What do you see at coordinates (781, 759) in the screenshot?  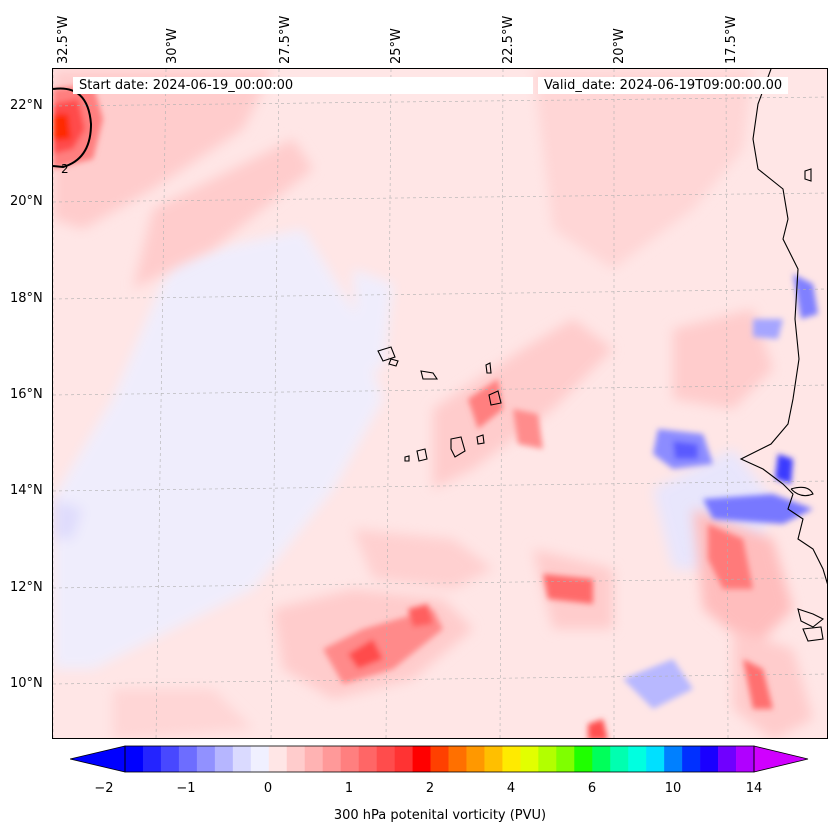 I see `colorbar-extend-right` at bounding box center [781, 759].